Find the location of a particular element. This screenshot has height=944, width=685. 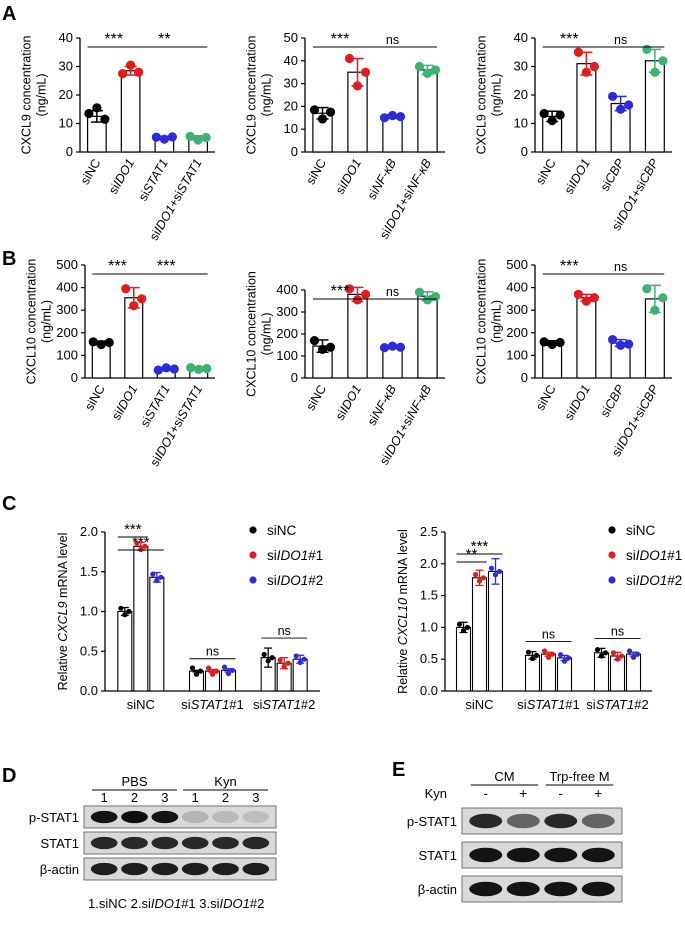

y-tick-label: 2.5 is located at coordinates (429, 531).